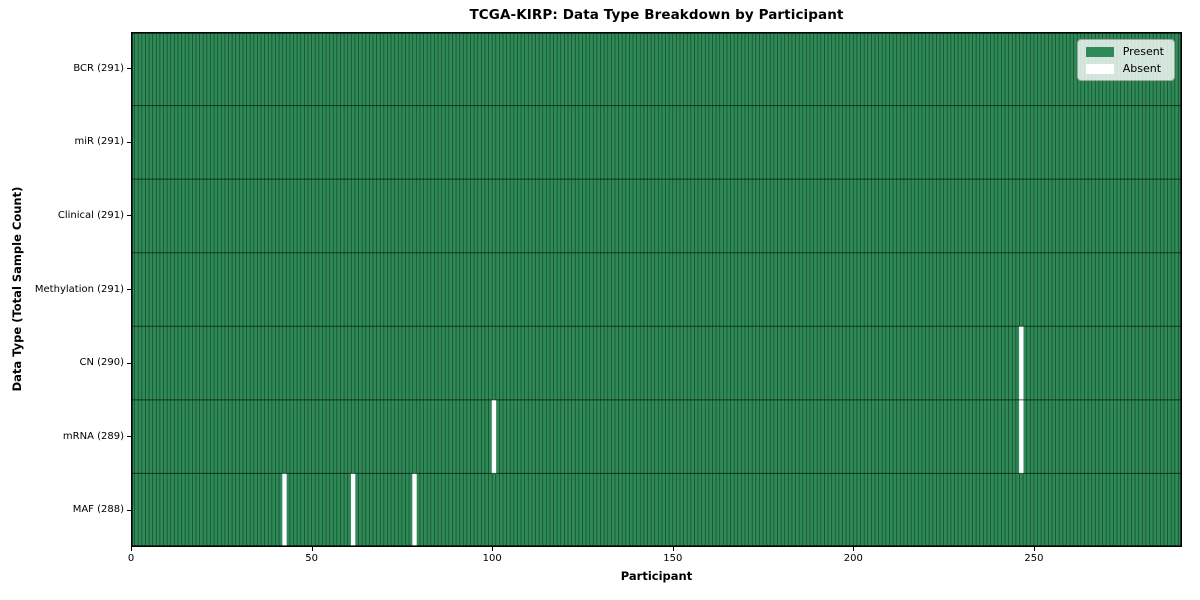  I want to click on ytick-mark-MAF, so click(129, 510).